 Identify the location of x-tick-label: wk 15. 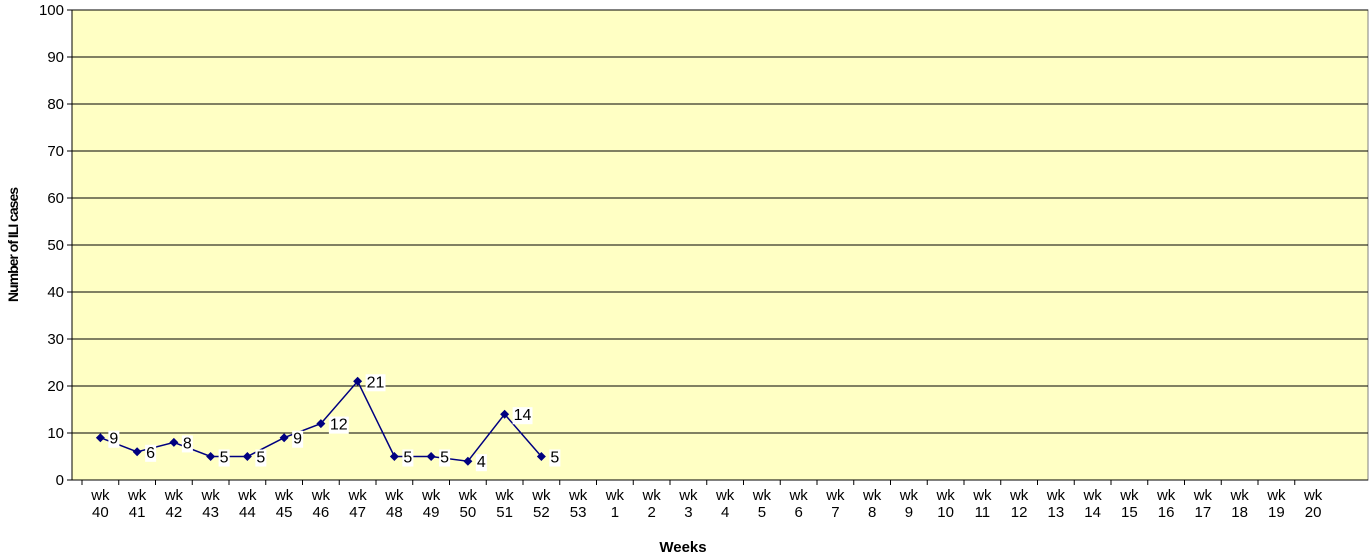
(1129, 504).